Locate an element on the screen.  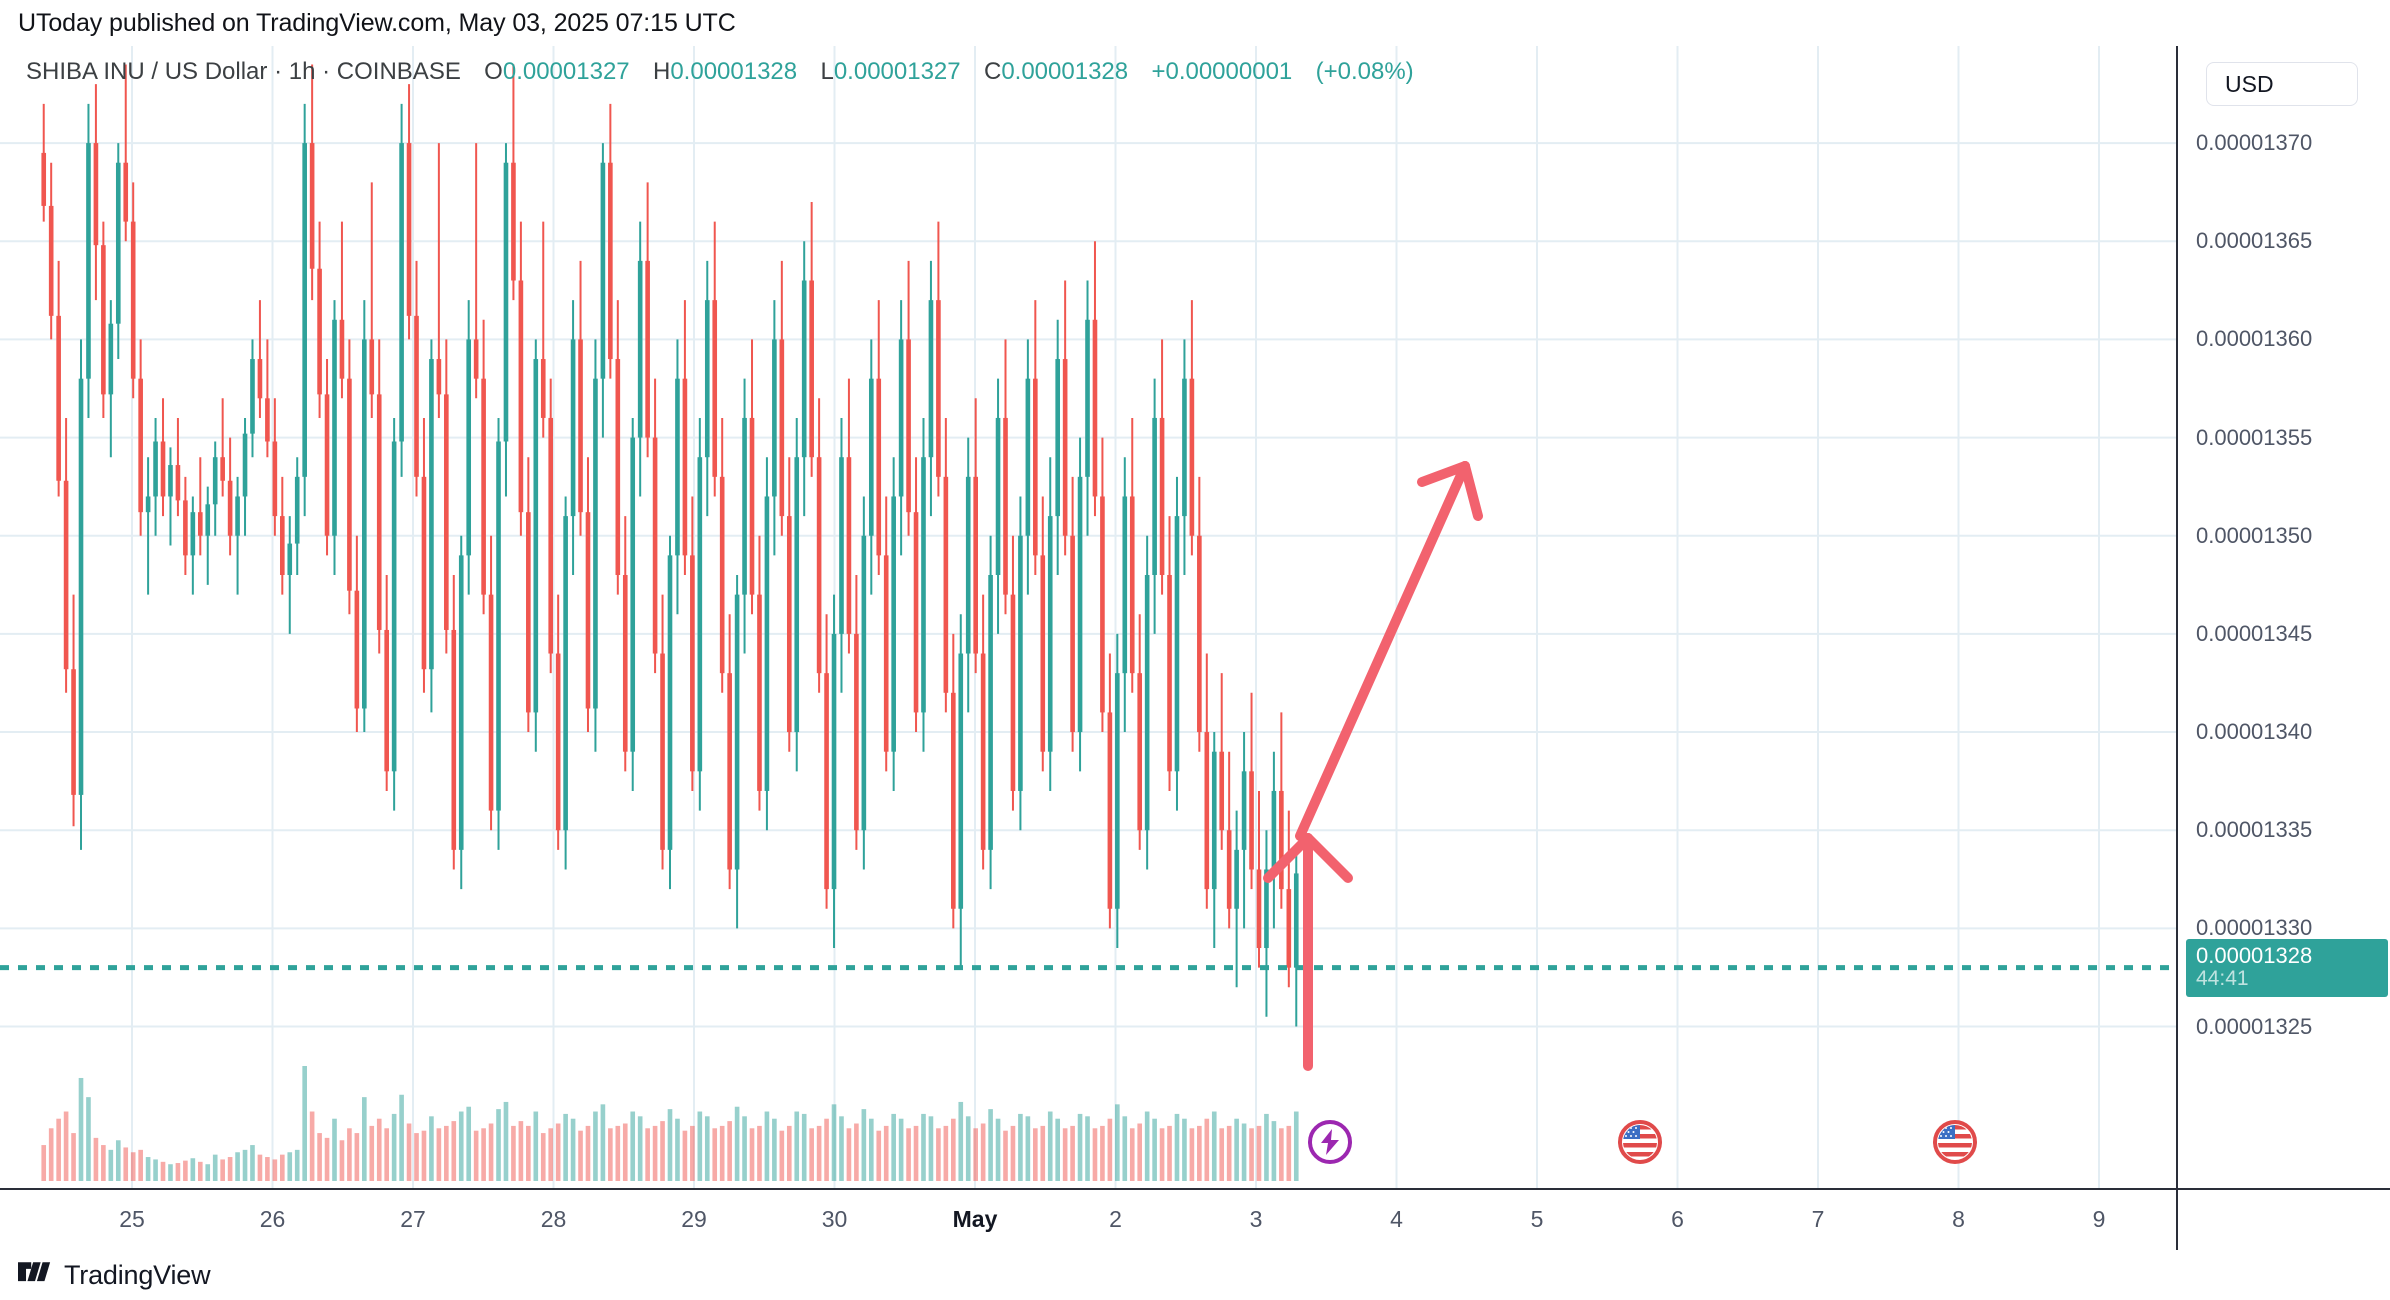
tradingview-brand-text: TradingView is located at coordinates (137, 1274).